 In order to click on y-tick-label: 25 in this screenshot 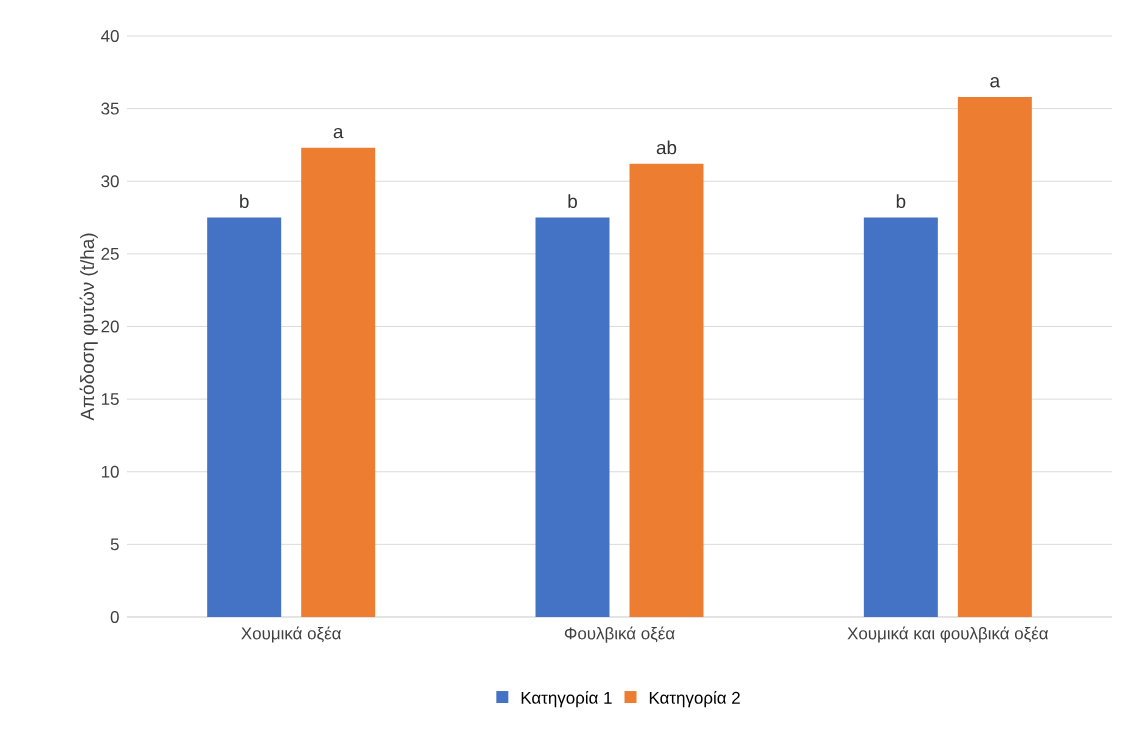, I will do `click(110, 253)`.